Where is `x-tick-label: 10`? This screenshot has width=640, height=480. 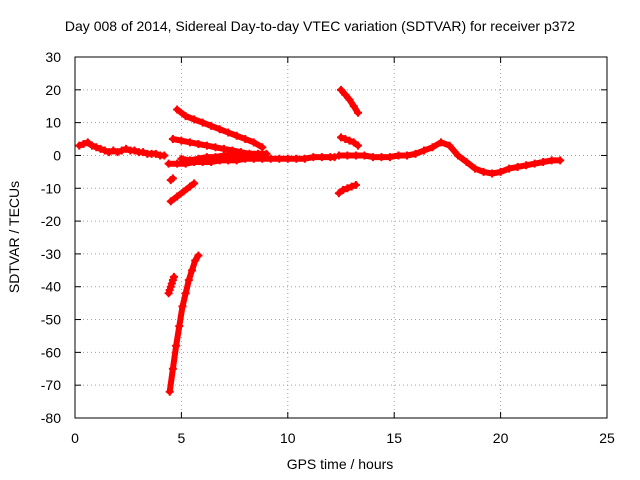 x-tick-label: 10 is located at coordinates (288, 438).